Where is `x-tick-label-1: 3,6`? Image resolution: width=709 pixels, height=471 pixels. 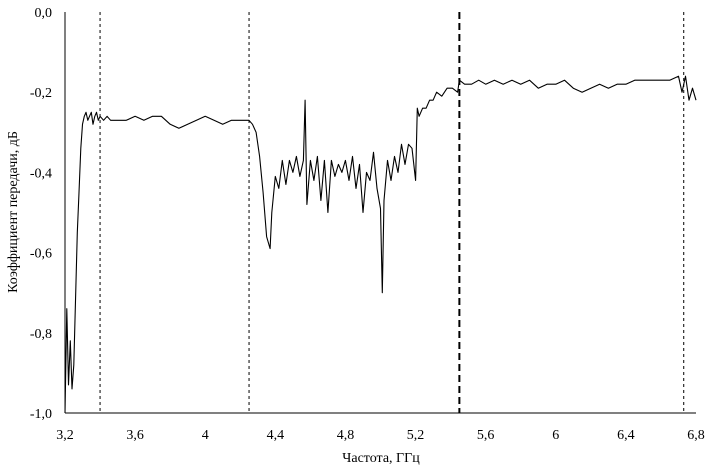 x-tick-label-1: 3,6 is located at coordinates (135, 435).